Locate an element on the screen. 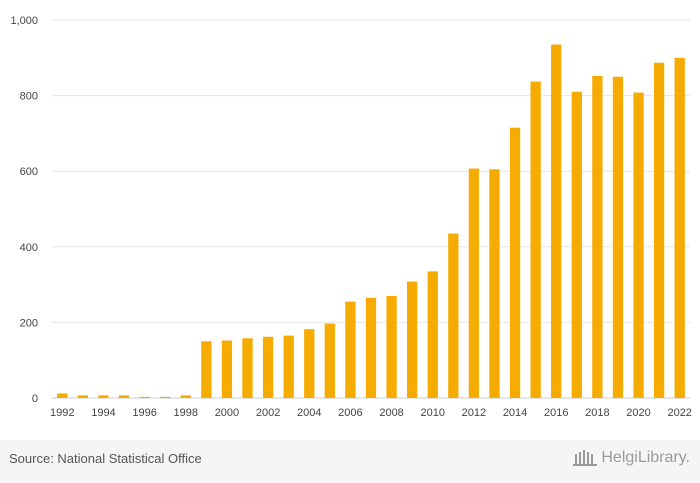  y-tick-label: 600 is located at coordinates (29, 172).